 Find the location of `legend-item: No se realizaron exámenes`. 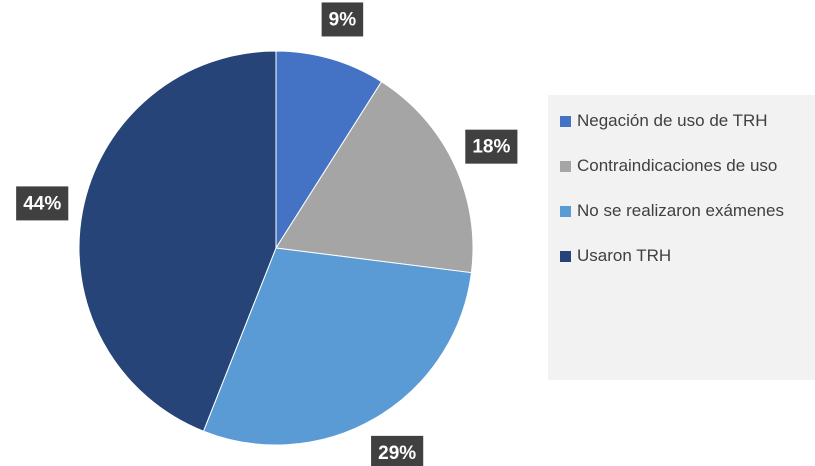

legend-item: No se realizaron exámenes is located at coordinates (687, 211).